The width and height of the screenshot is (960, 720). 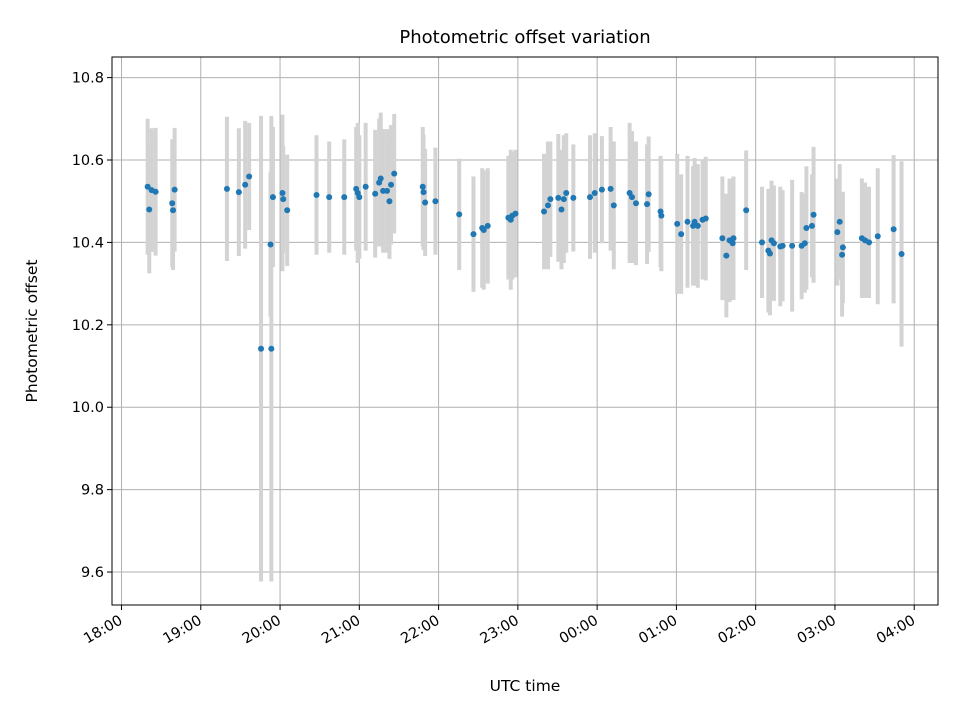 What do you see at coordinates (88, 326) in the screenshot?
I see `y-tick-label: 10.2` at bounding box center [88, 326].